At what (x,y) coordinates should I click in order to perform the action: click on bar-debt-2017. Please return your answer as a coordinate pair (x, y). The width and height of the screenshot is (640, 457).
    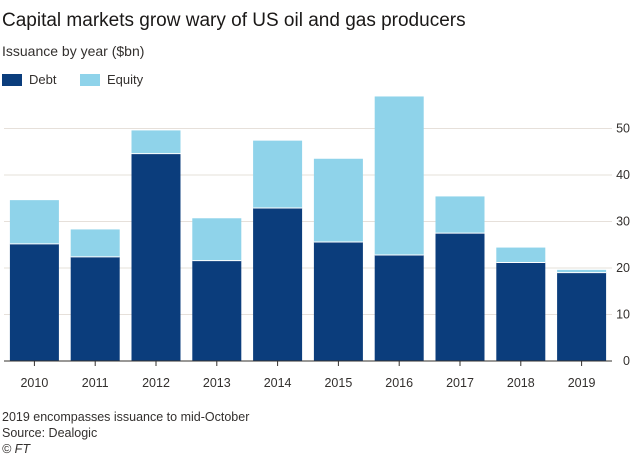
    Looking at the image, I should click on (460, 297).